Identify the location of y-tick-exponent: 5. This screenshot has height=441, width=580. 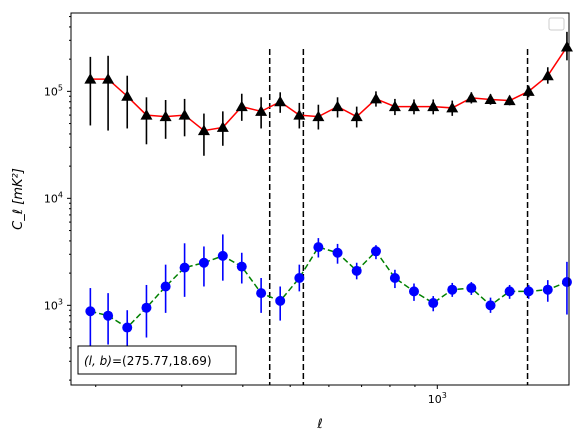
(60, 87).